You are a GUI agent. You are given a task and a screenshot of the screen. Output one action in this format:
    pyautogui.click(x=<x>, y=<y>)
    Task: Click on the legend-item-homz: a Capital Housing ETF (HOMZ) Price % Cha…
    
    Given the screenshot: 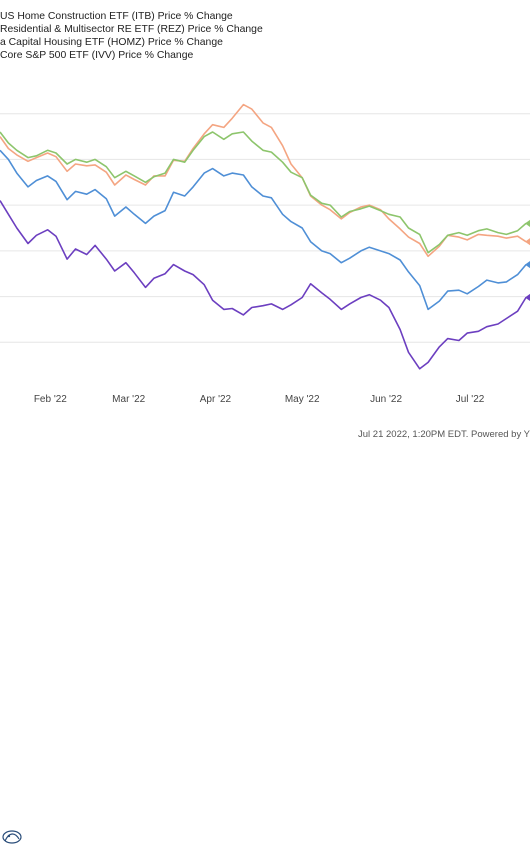 What is the action you would take?
    pyautogui.click(x=111, y=42)
    